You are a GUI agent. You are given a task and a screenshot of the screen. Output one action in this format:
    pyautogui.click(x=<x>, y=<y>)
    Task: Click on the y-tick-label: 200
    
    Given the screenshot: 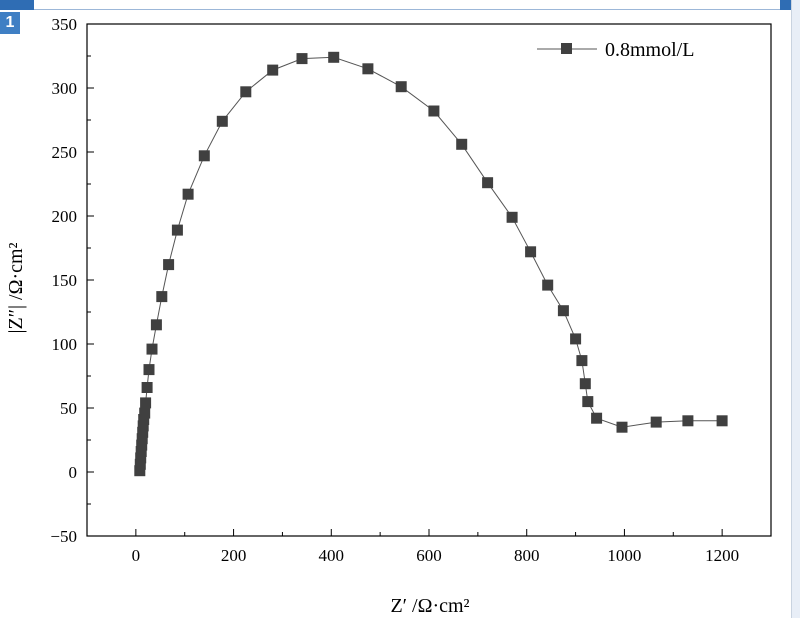 What is the action you would take?
    pyautogui.click(x=65, y=216)
    